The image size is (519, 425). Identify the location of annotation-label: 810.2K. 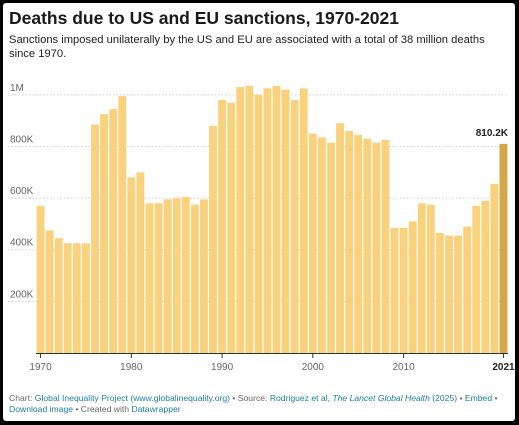
(492, 133).